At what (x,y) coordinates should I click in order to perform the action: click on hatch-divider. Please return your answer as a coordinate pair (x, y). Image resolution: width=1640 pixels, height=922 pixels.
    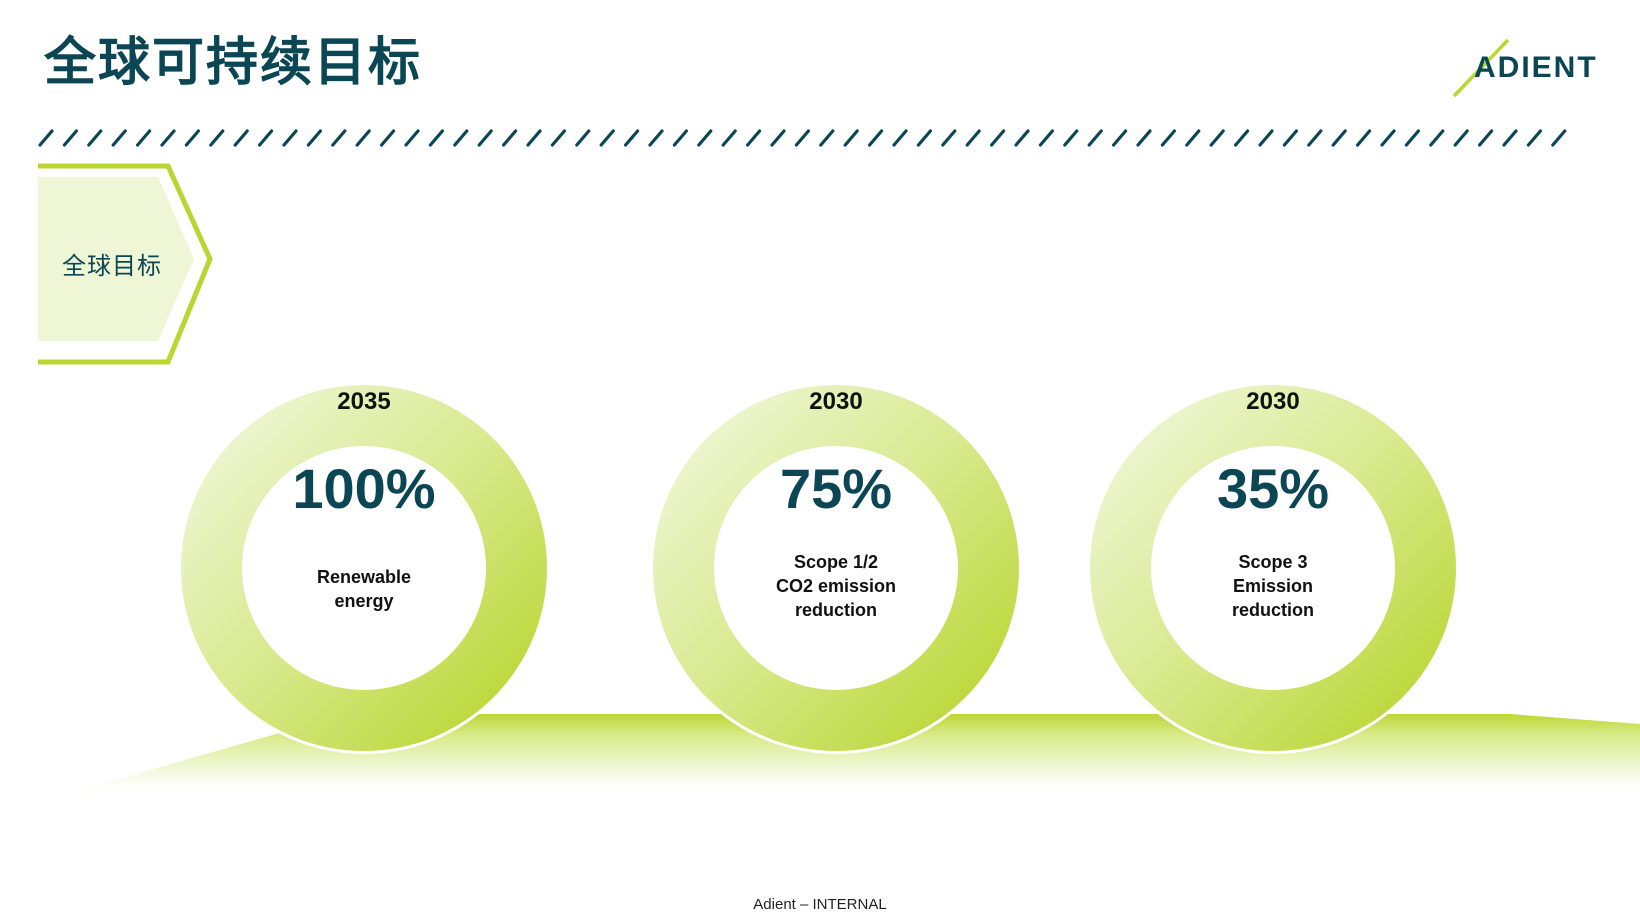
    Looking at the image, I should click on (802, 138).